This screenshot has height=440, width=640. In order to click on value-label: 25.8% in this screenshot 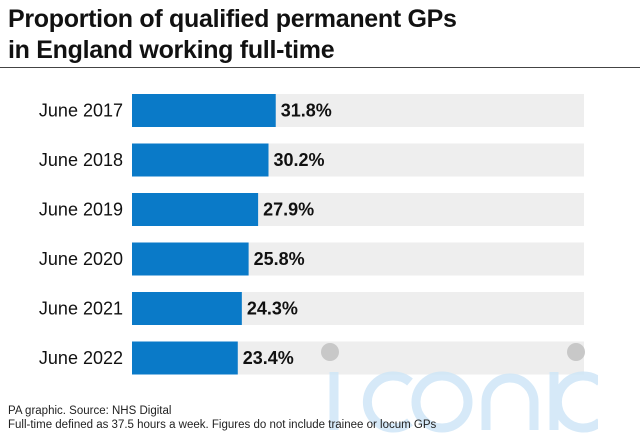, I will do `click(279, 259)`.